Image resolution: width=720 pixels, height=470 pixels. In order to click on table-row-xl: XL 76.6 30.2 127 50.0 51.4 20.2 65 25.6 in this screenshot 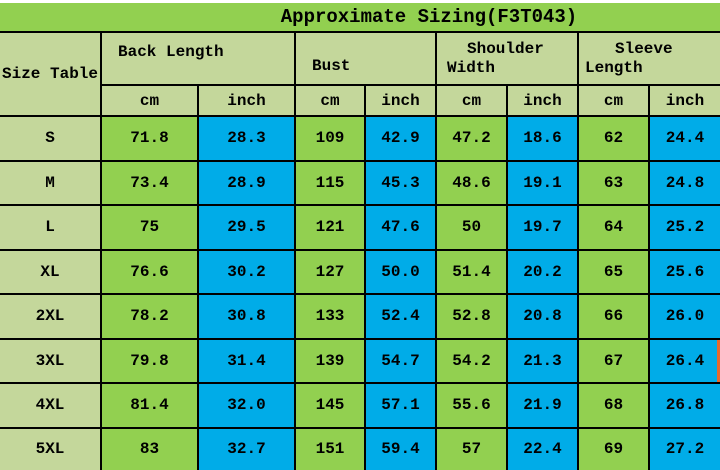, I will do `click(360, 272)`.